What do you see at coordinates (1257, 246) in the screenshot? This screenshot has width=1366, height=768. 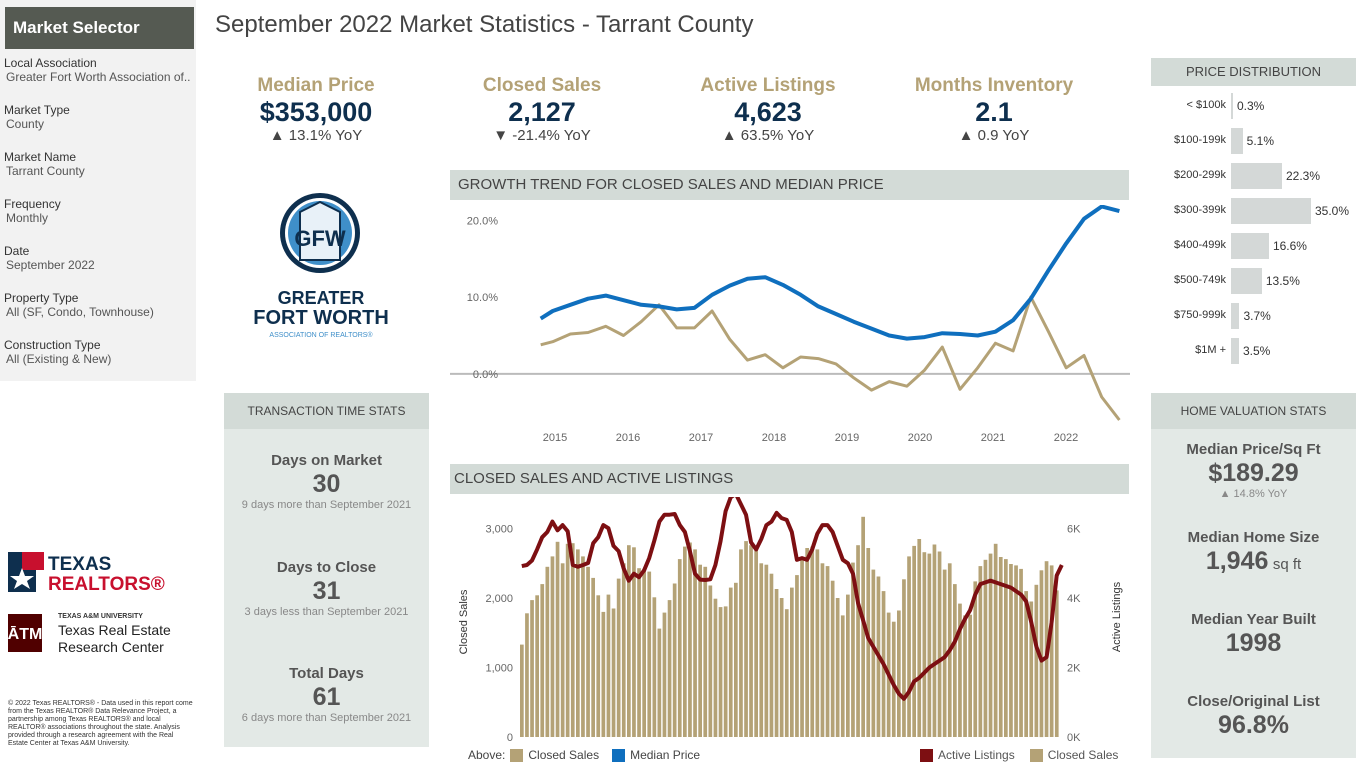 I see `price-dist-row: $400-499k 16.6%` at bounding box center [1257, 246].